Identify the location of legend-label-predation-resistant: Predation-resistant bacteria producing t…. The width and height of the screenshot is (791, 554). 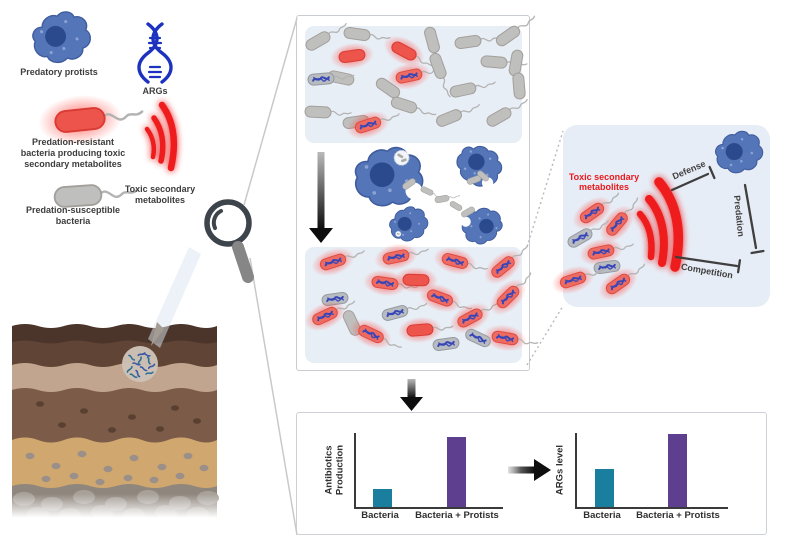
(73, 153).